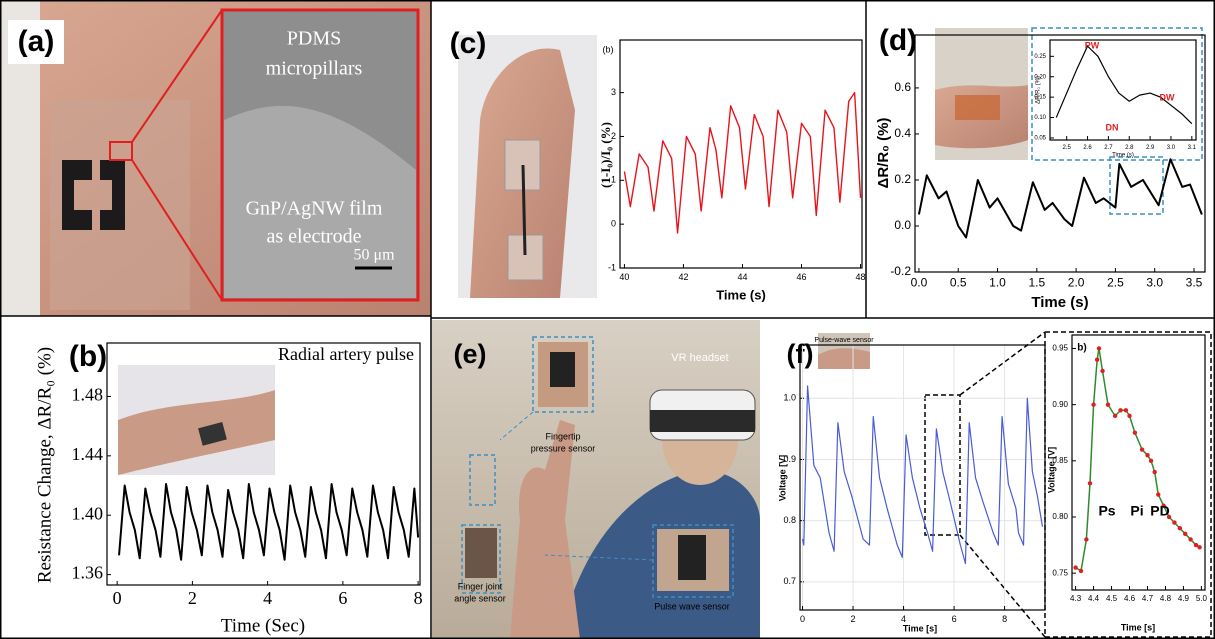 The height and width of the screenshot is (639, 1215). Describe the element at coordinates (1060, 348) in the screenshot. I see `y-tick-label: 0.95` at that location.